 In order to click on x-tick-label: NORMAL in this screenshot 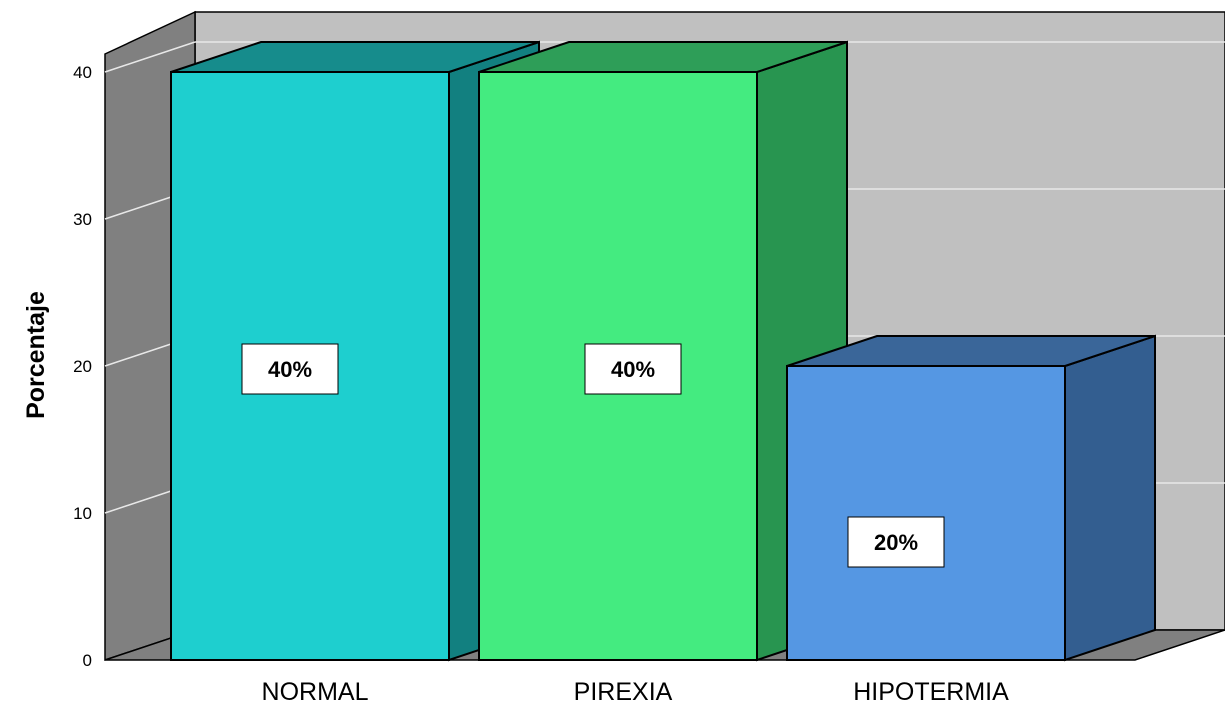, I will do `click(315, 692)`.